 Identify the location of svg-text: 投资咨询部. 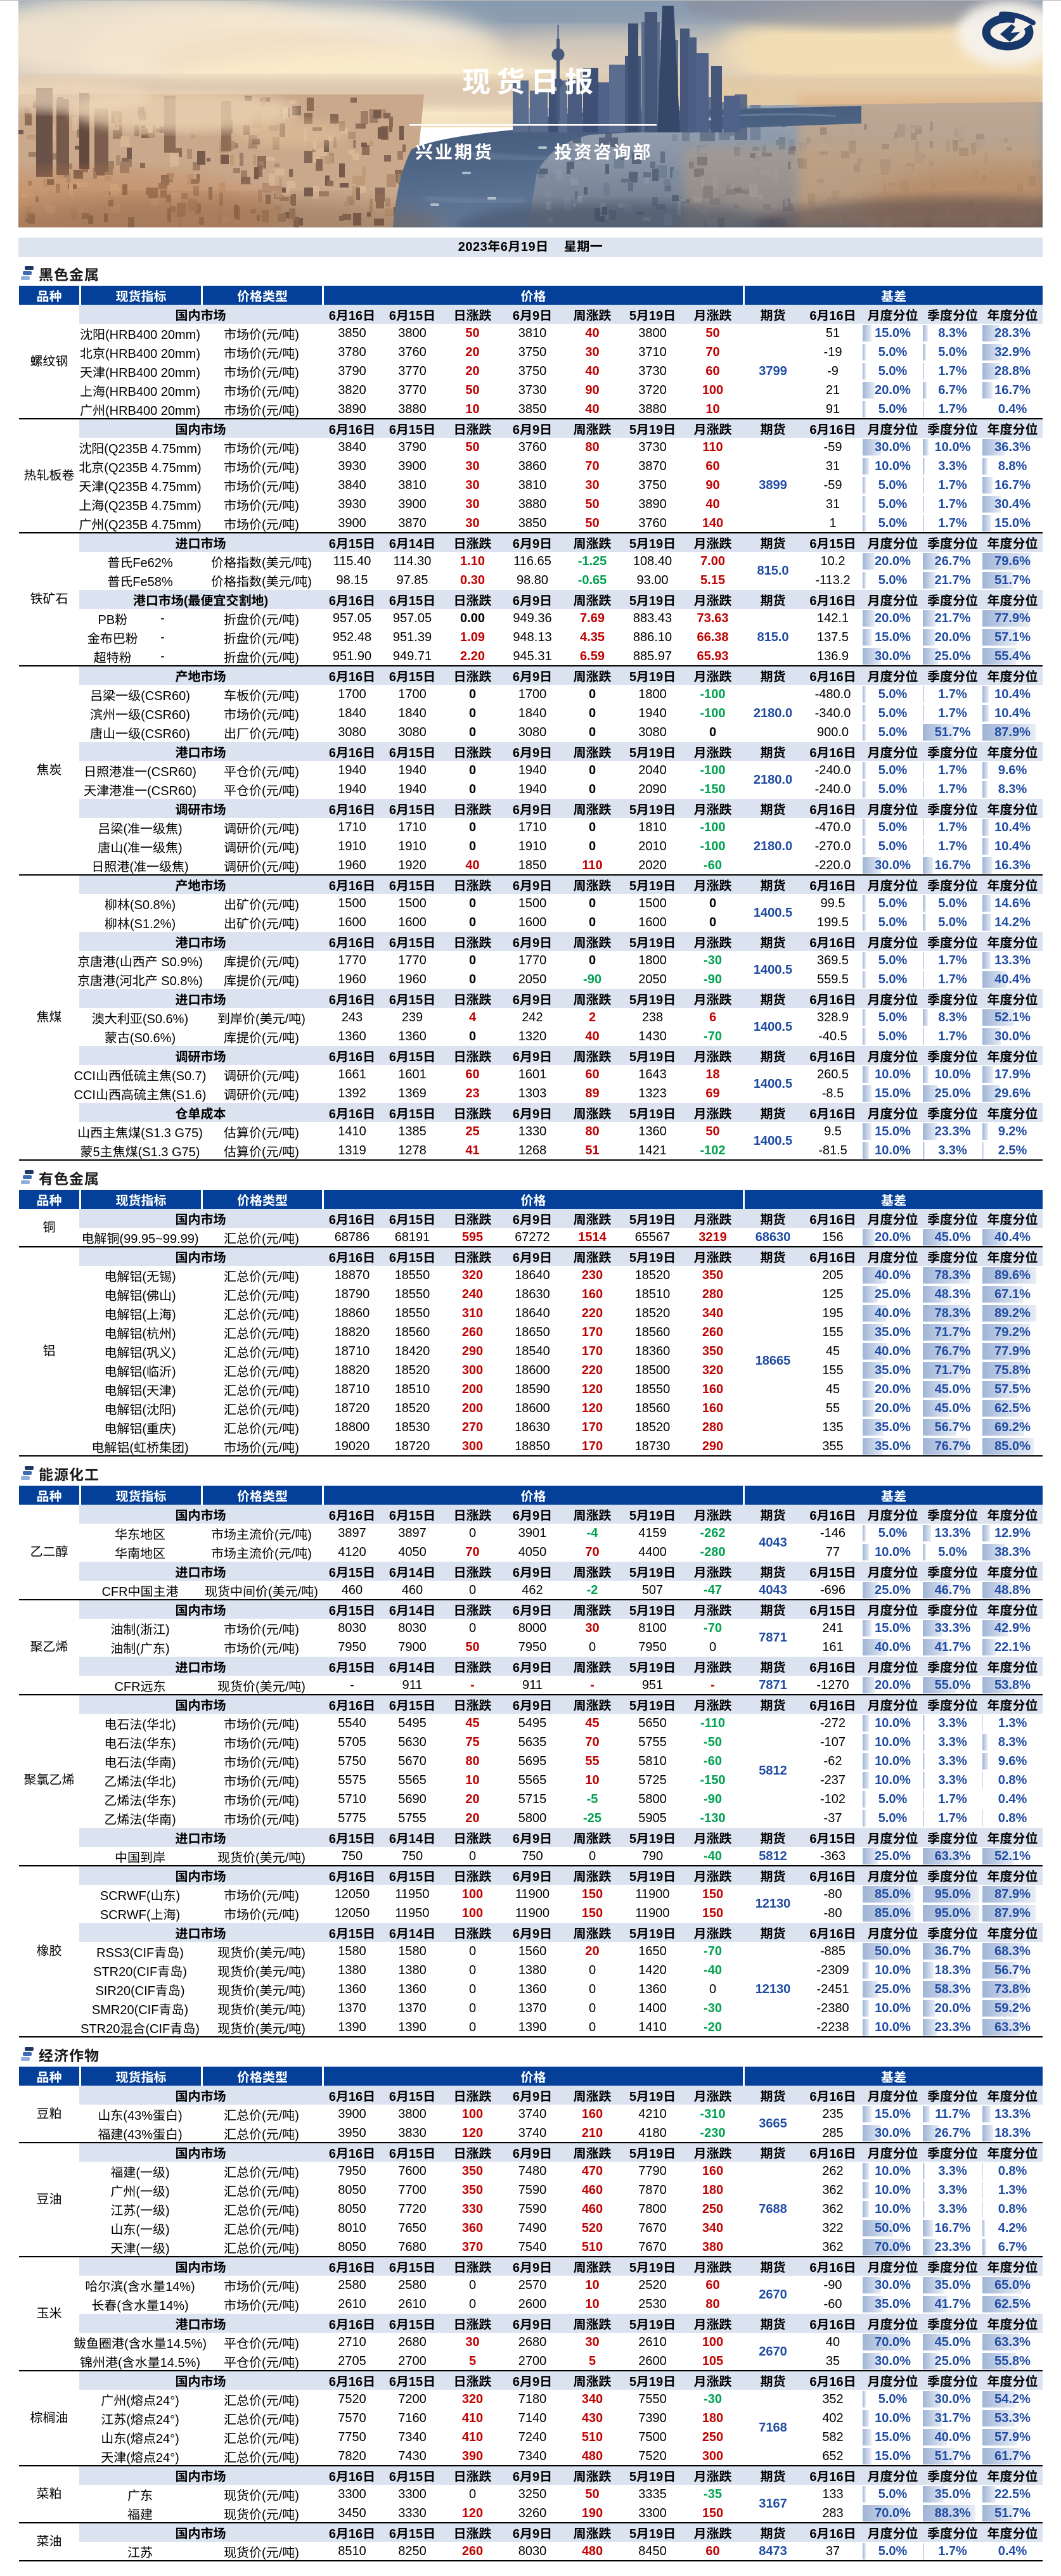
(603, 151).